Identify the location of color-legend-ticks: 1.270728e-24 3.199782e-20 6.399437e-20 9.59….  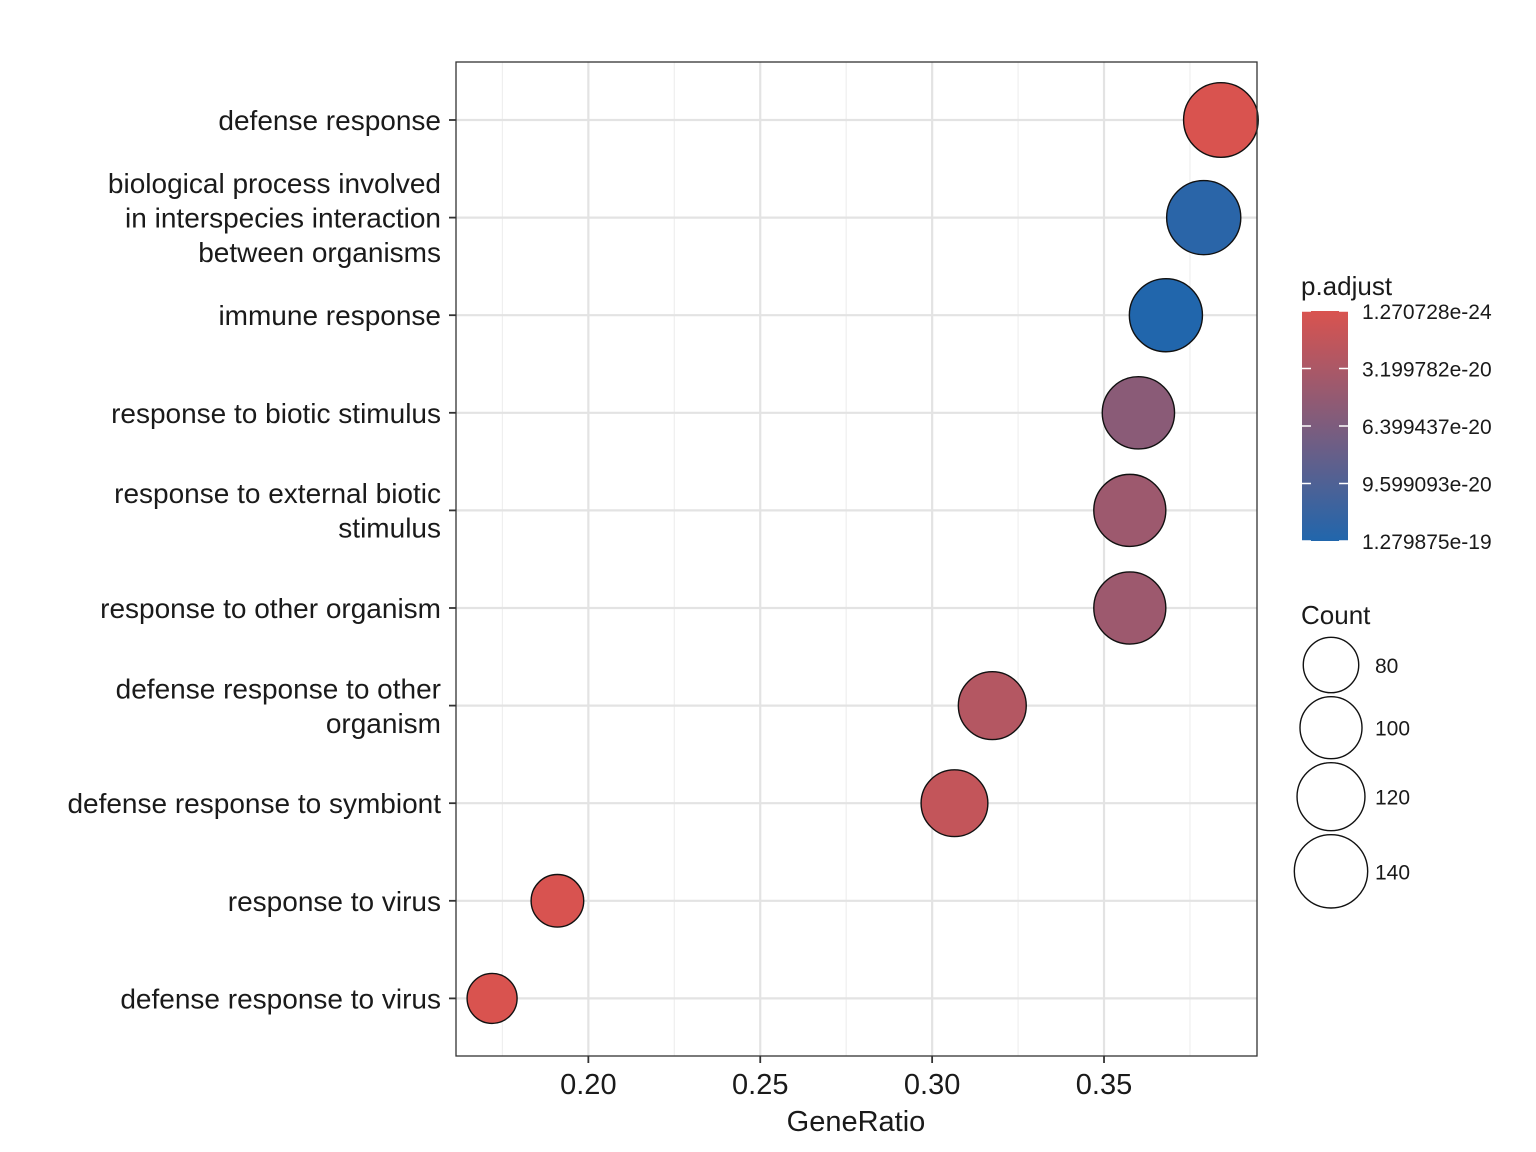
(1397, 427).